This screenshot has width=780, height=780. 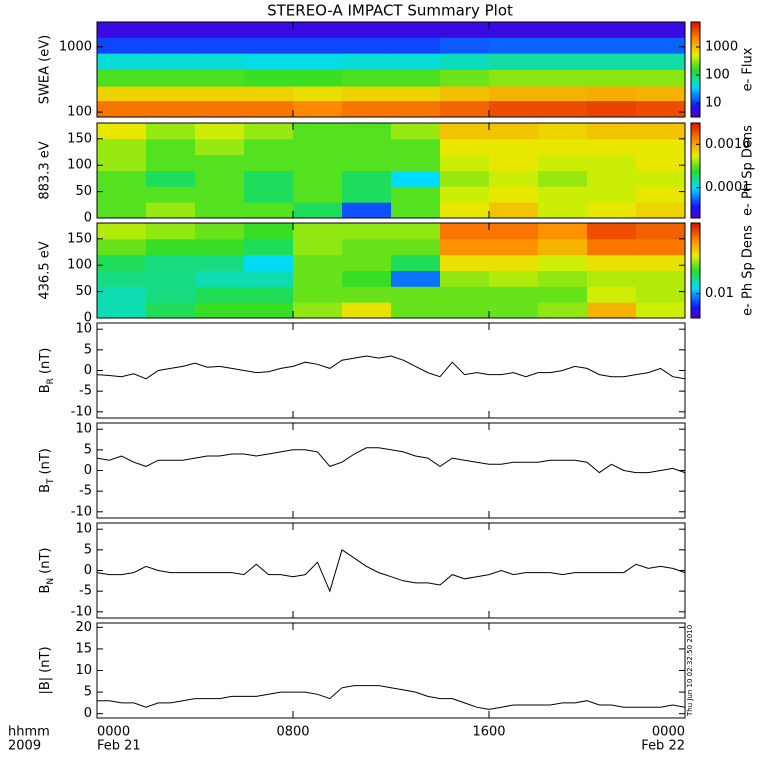 What do you see at coordinates (488, 732) in the screenshot?
I see `x-tick-label: 1600` at bounding box center [488, 732].